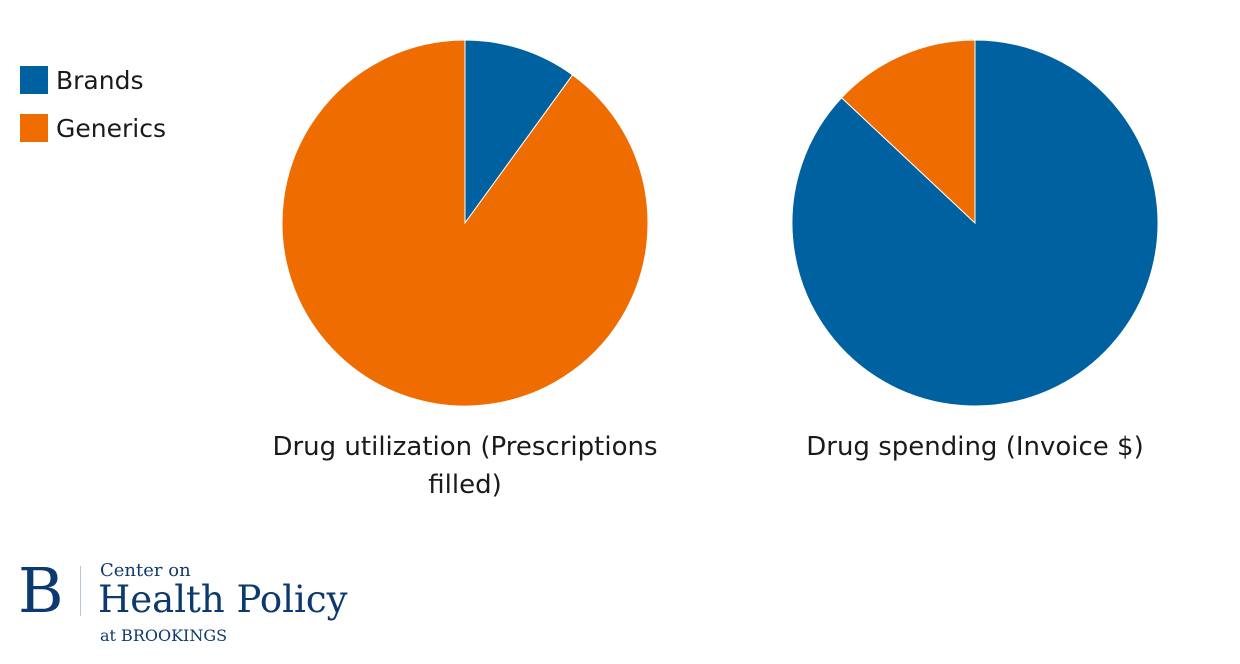  What do you see at coordinates (164, 635) in the screenshot?
I see `logo-line3: at BROOKINGS` at bounding box center [164, 635].